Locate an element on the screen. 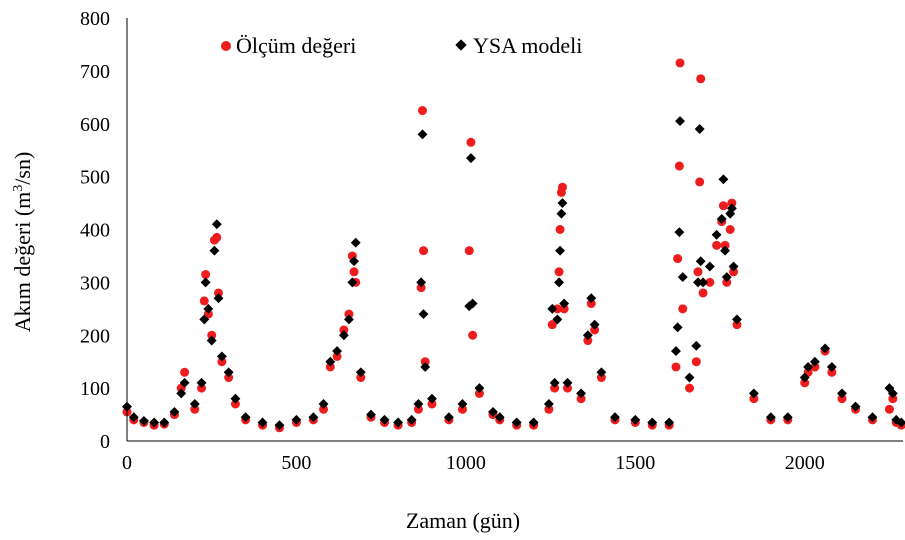  legend-marker-olcum is located at coordinates (226, 46).